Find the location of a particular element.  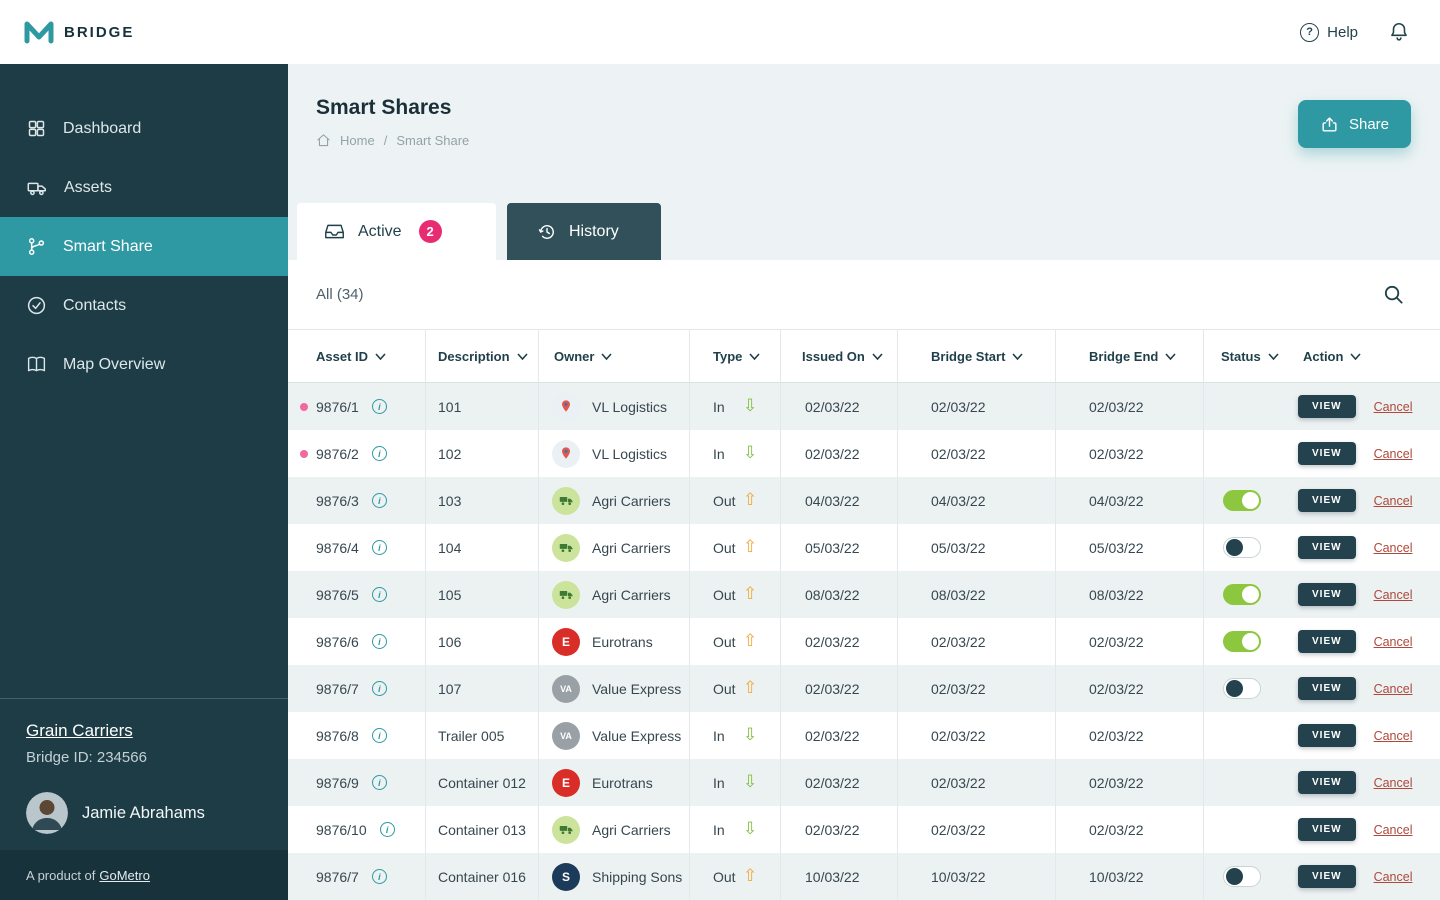

bridge-start-cell: 02/03/22 is located at coordinates (976, 453).